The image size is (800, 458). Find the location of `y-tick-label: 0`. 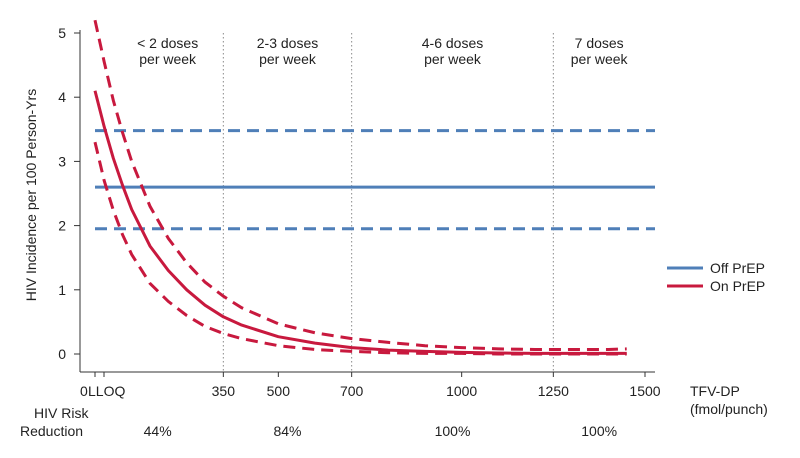

y-tick-label: 0 is located at coordinates (62, 354).